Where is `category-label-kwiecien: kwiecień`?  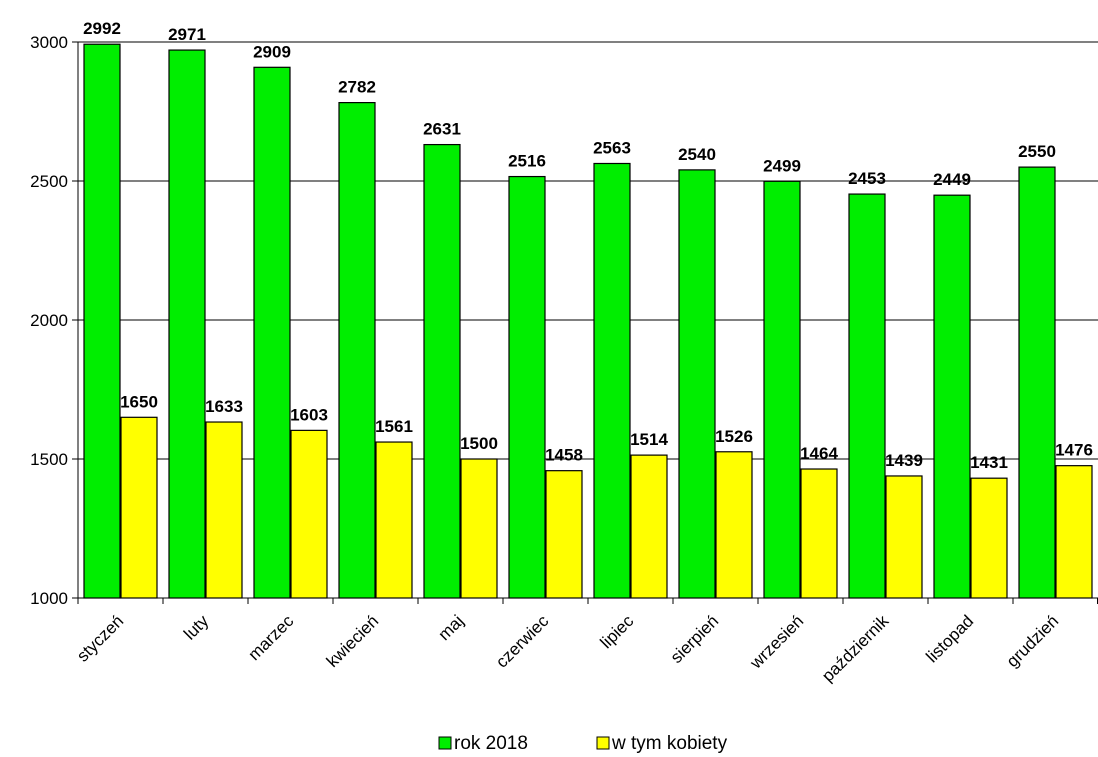
category-label-kwiecien: kwiecień is located at coordinates (353, 641).